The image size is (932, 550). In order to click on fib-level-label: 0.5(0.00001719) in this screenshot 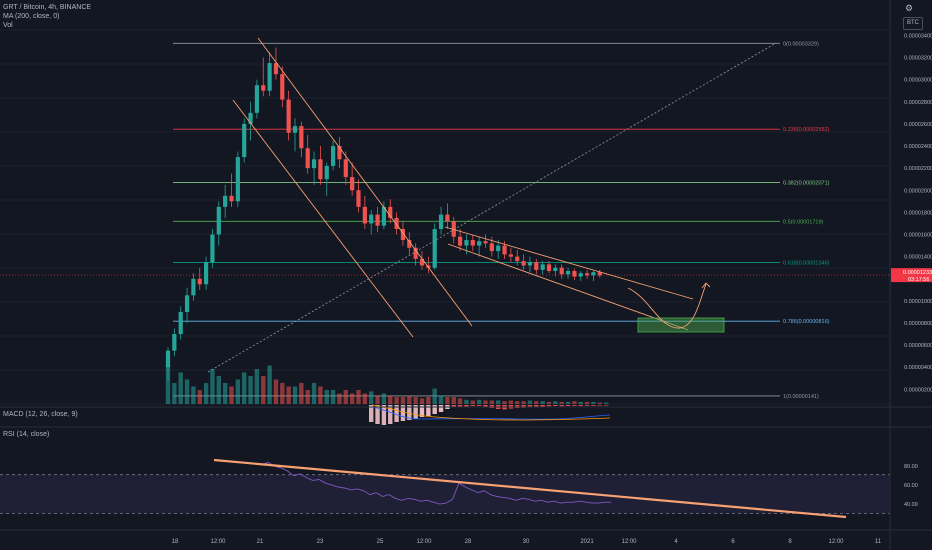, I will do `click(803, 222)`.